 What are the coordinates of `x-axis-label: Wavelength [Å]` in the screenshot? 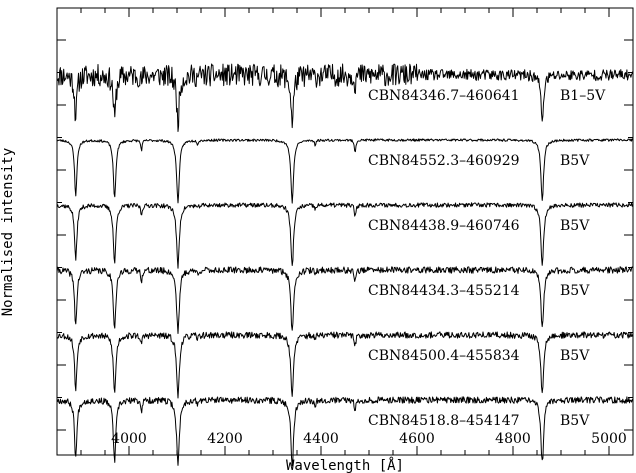 It's located at (345, 465).